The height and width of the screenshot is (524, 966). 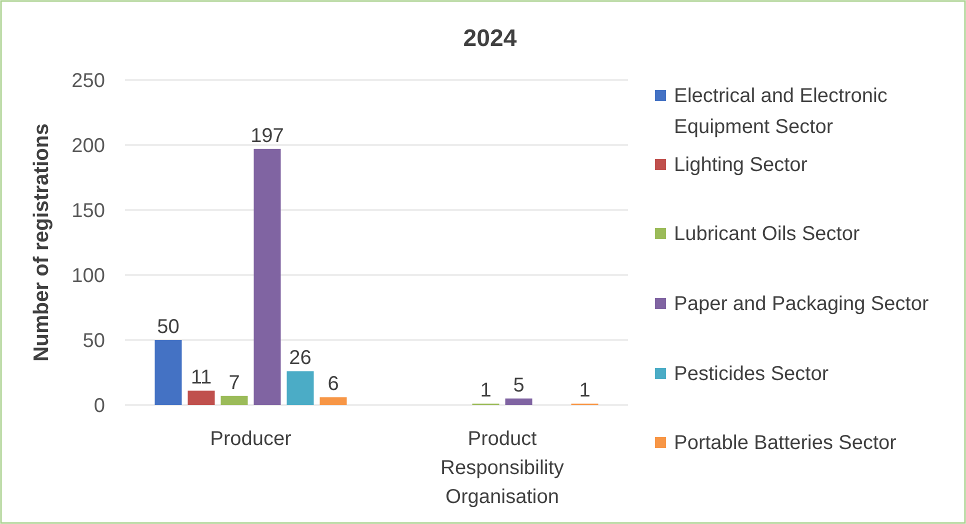 I want to click on data-label: 26, so click(x=300, y=358).